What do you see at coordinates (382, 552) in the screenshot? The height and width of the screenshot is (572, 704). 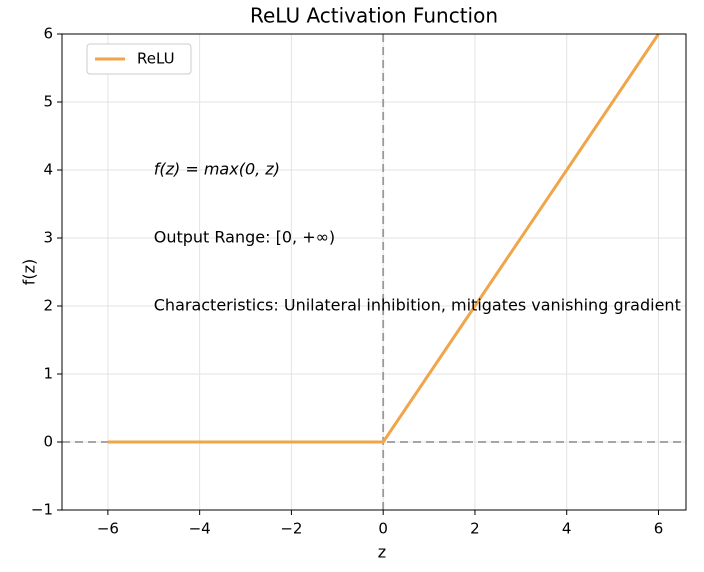 I see `x-axis-label: z` at bounding box center [382, 552].